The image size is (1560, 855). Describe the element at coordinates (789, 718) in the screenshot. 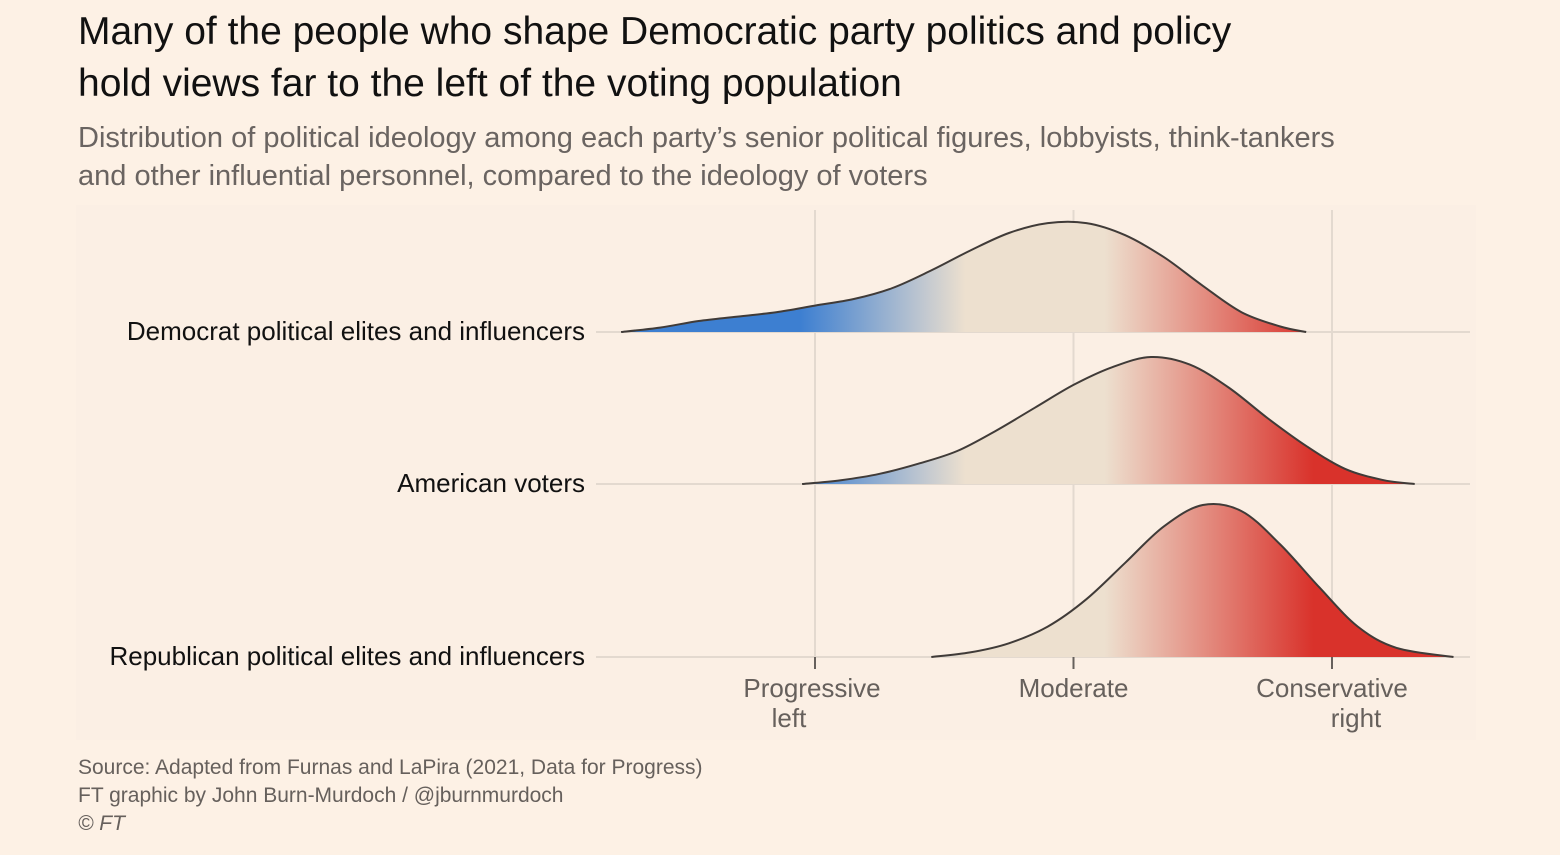

I see `x-tick-sublabel-1: left` at that location.